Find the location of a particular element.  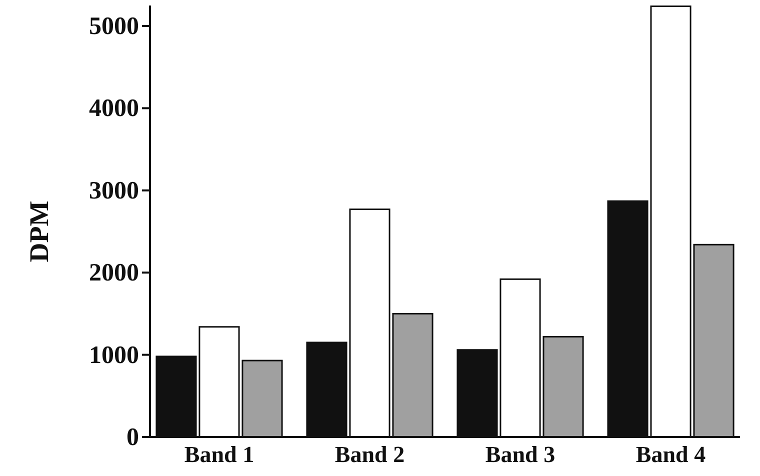

y-tick-label: 4000 is located at coordinates (114, 108).